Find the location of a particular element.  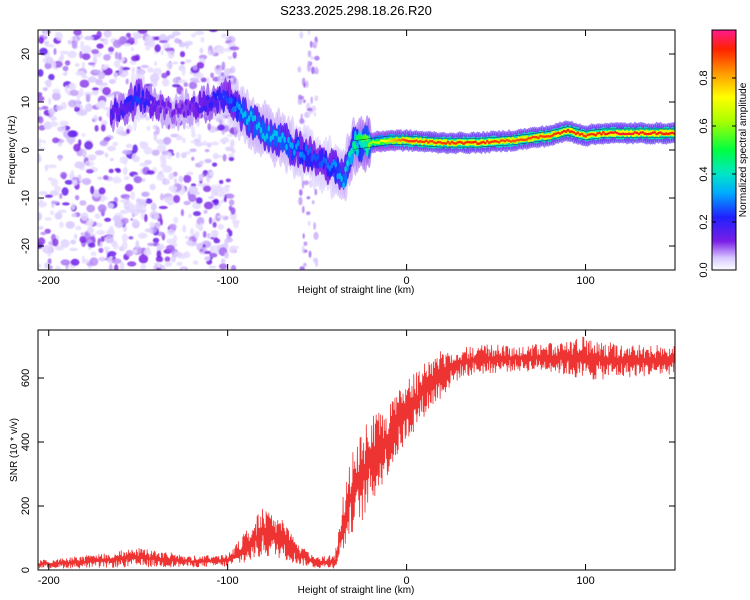

spectrogram-x-tick-label: 100 is located at coordinates (585, 281).